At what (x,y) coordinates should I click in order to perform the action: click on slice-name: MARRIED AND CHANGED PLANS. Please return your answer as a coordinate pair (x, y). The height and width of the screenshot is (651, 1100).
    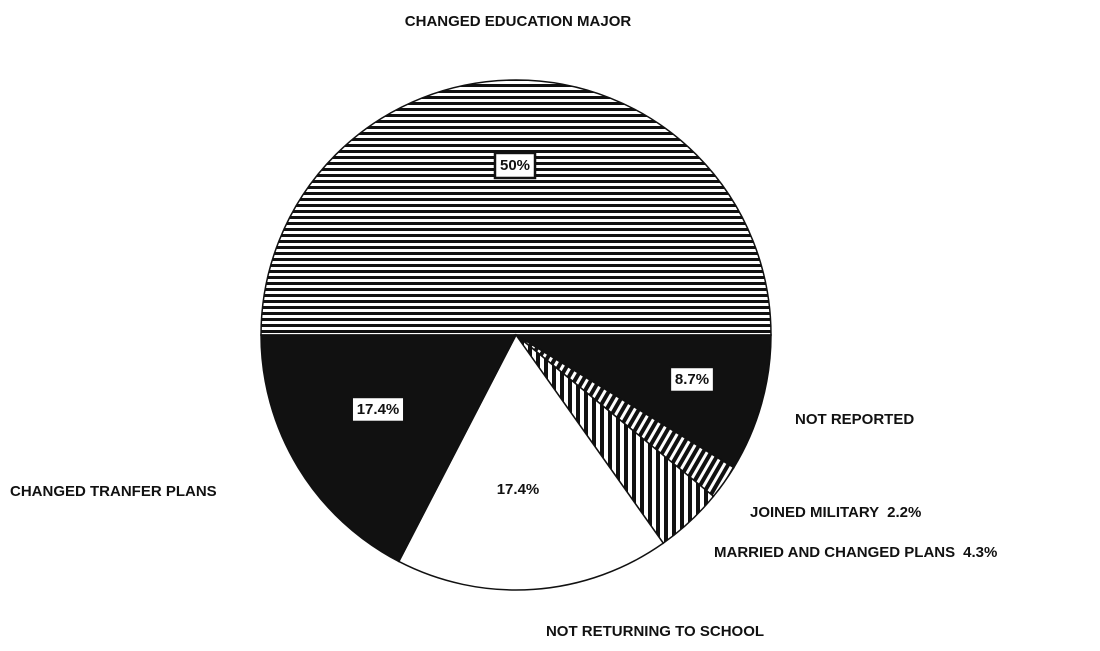
    Looking at the image, I should click on (834, 552).